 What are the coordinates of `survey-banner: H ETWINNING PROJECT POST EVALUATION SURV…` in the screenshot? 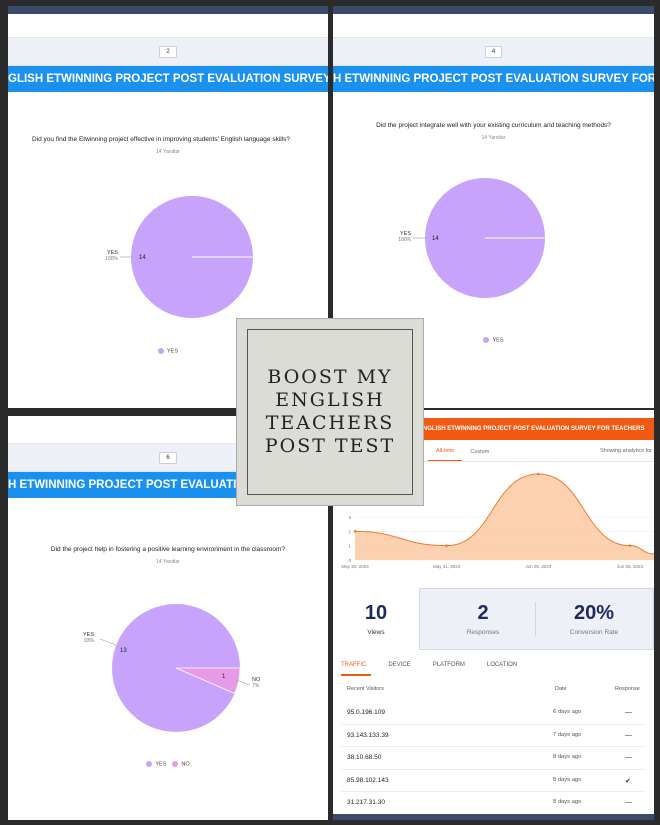 It's located at (493, 79).